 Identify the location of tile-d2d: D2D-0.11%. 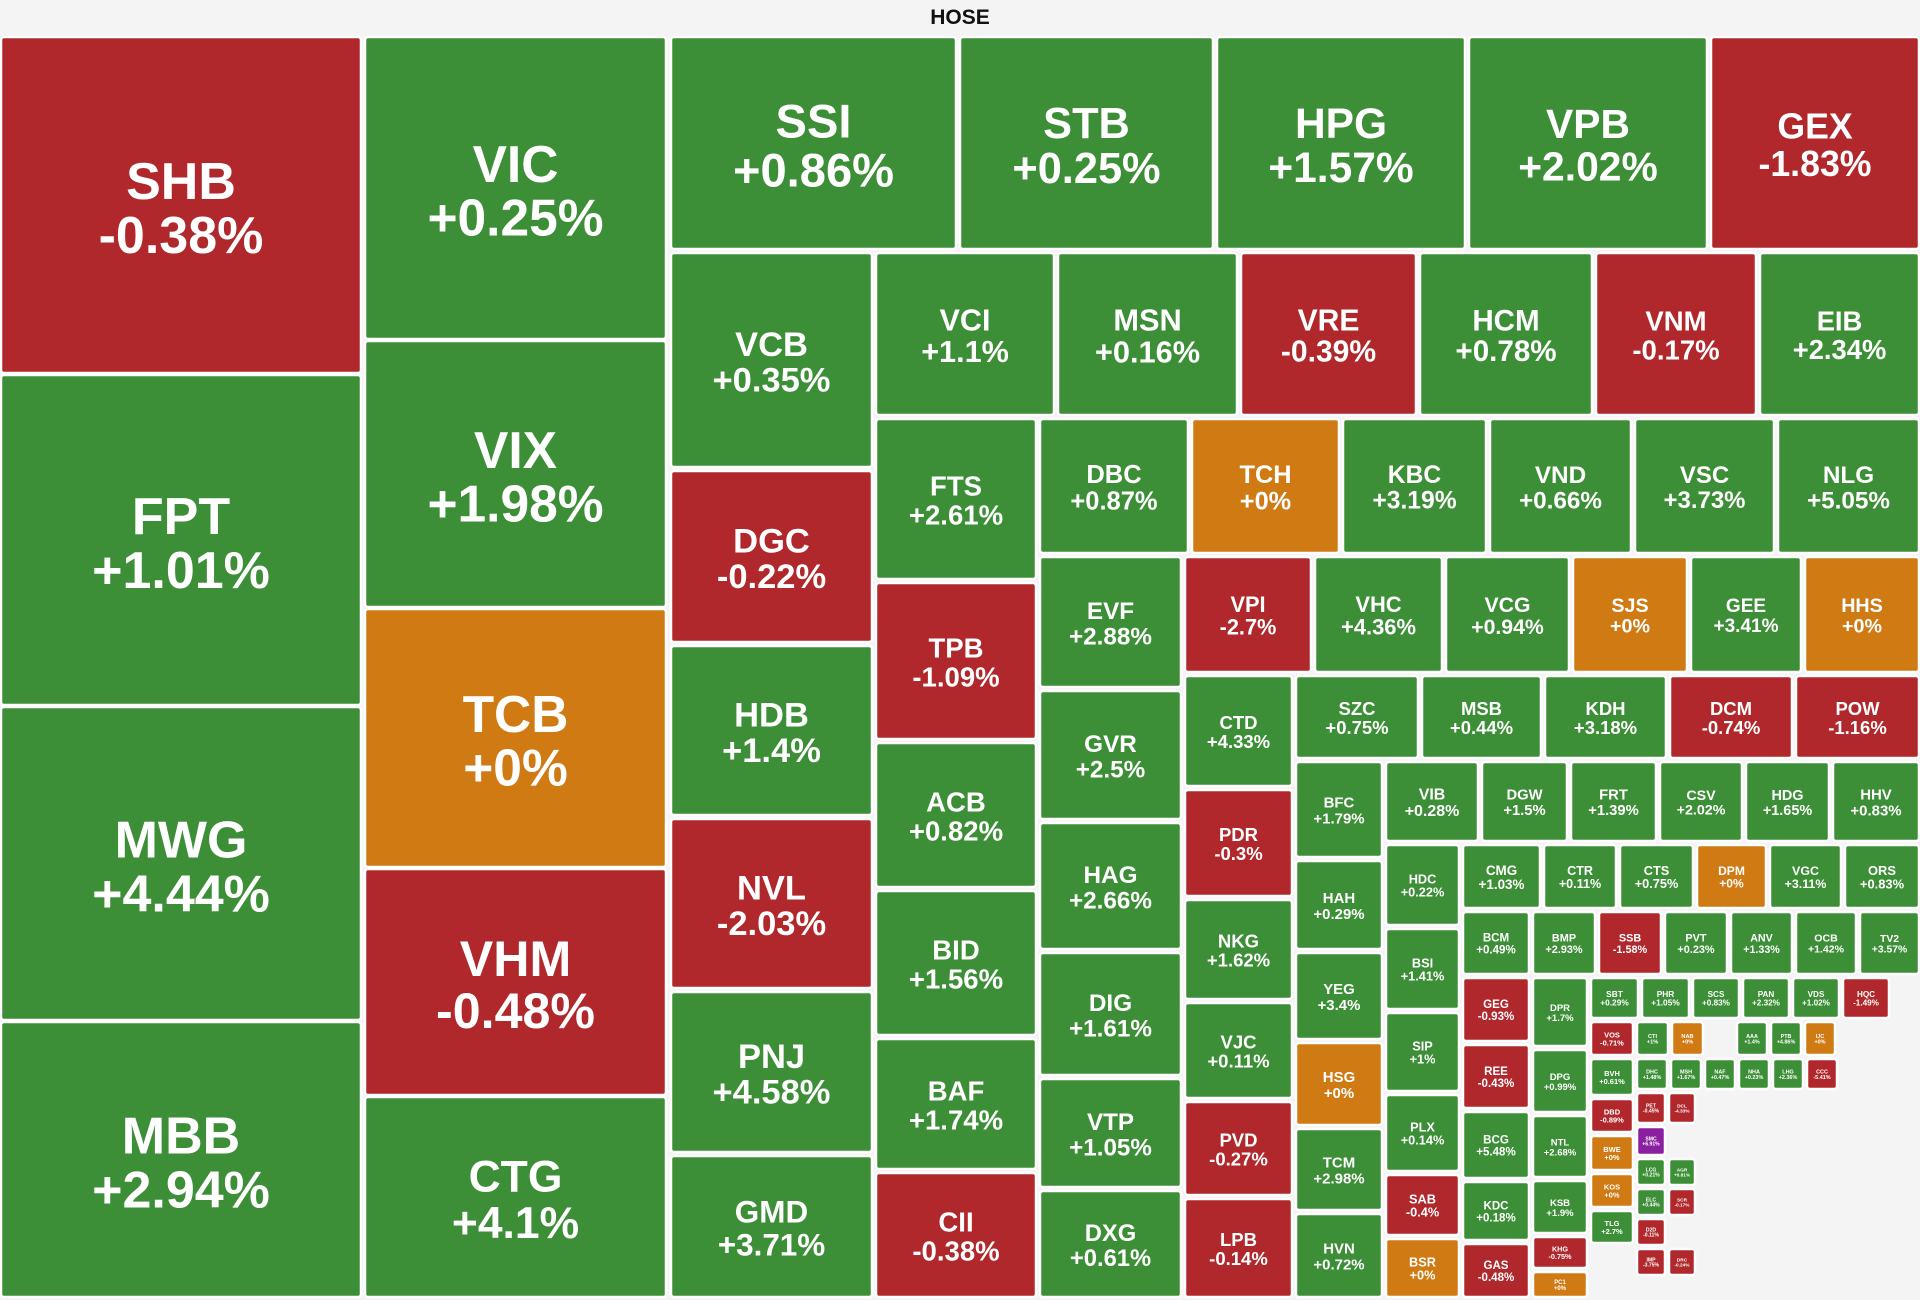
(1651, 1232).